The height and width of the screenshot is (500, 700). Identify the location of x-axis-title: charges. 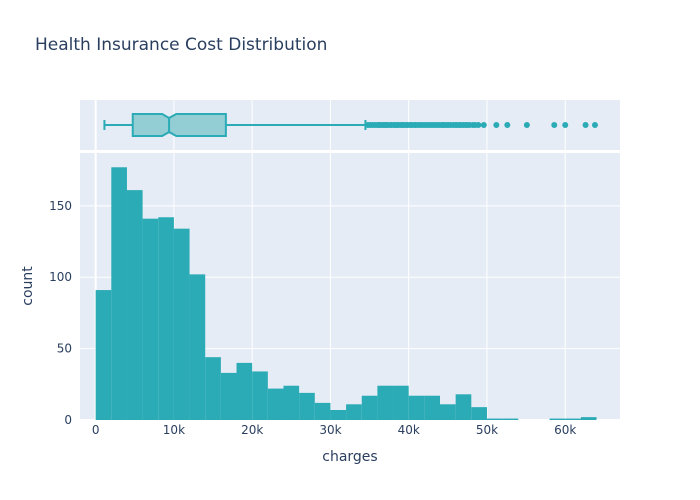
(349, 457).